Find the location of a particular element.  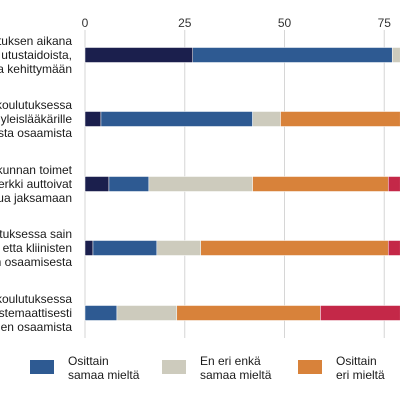

category-label: ua jaksamaan is located at coordinates (36, 198).